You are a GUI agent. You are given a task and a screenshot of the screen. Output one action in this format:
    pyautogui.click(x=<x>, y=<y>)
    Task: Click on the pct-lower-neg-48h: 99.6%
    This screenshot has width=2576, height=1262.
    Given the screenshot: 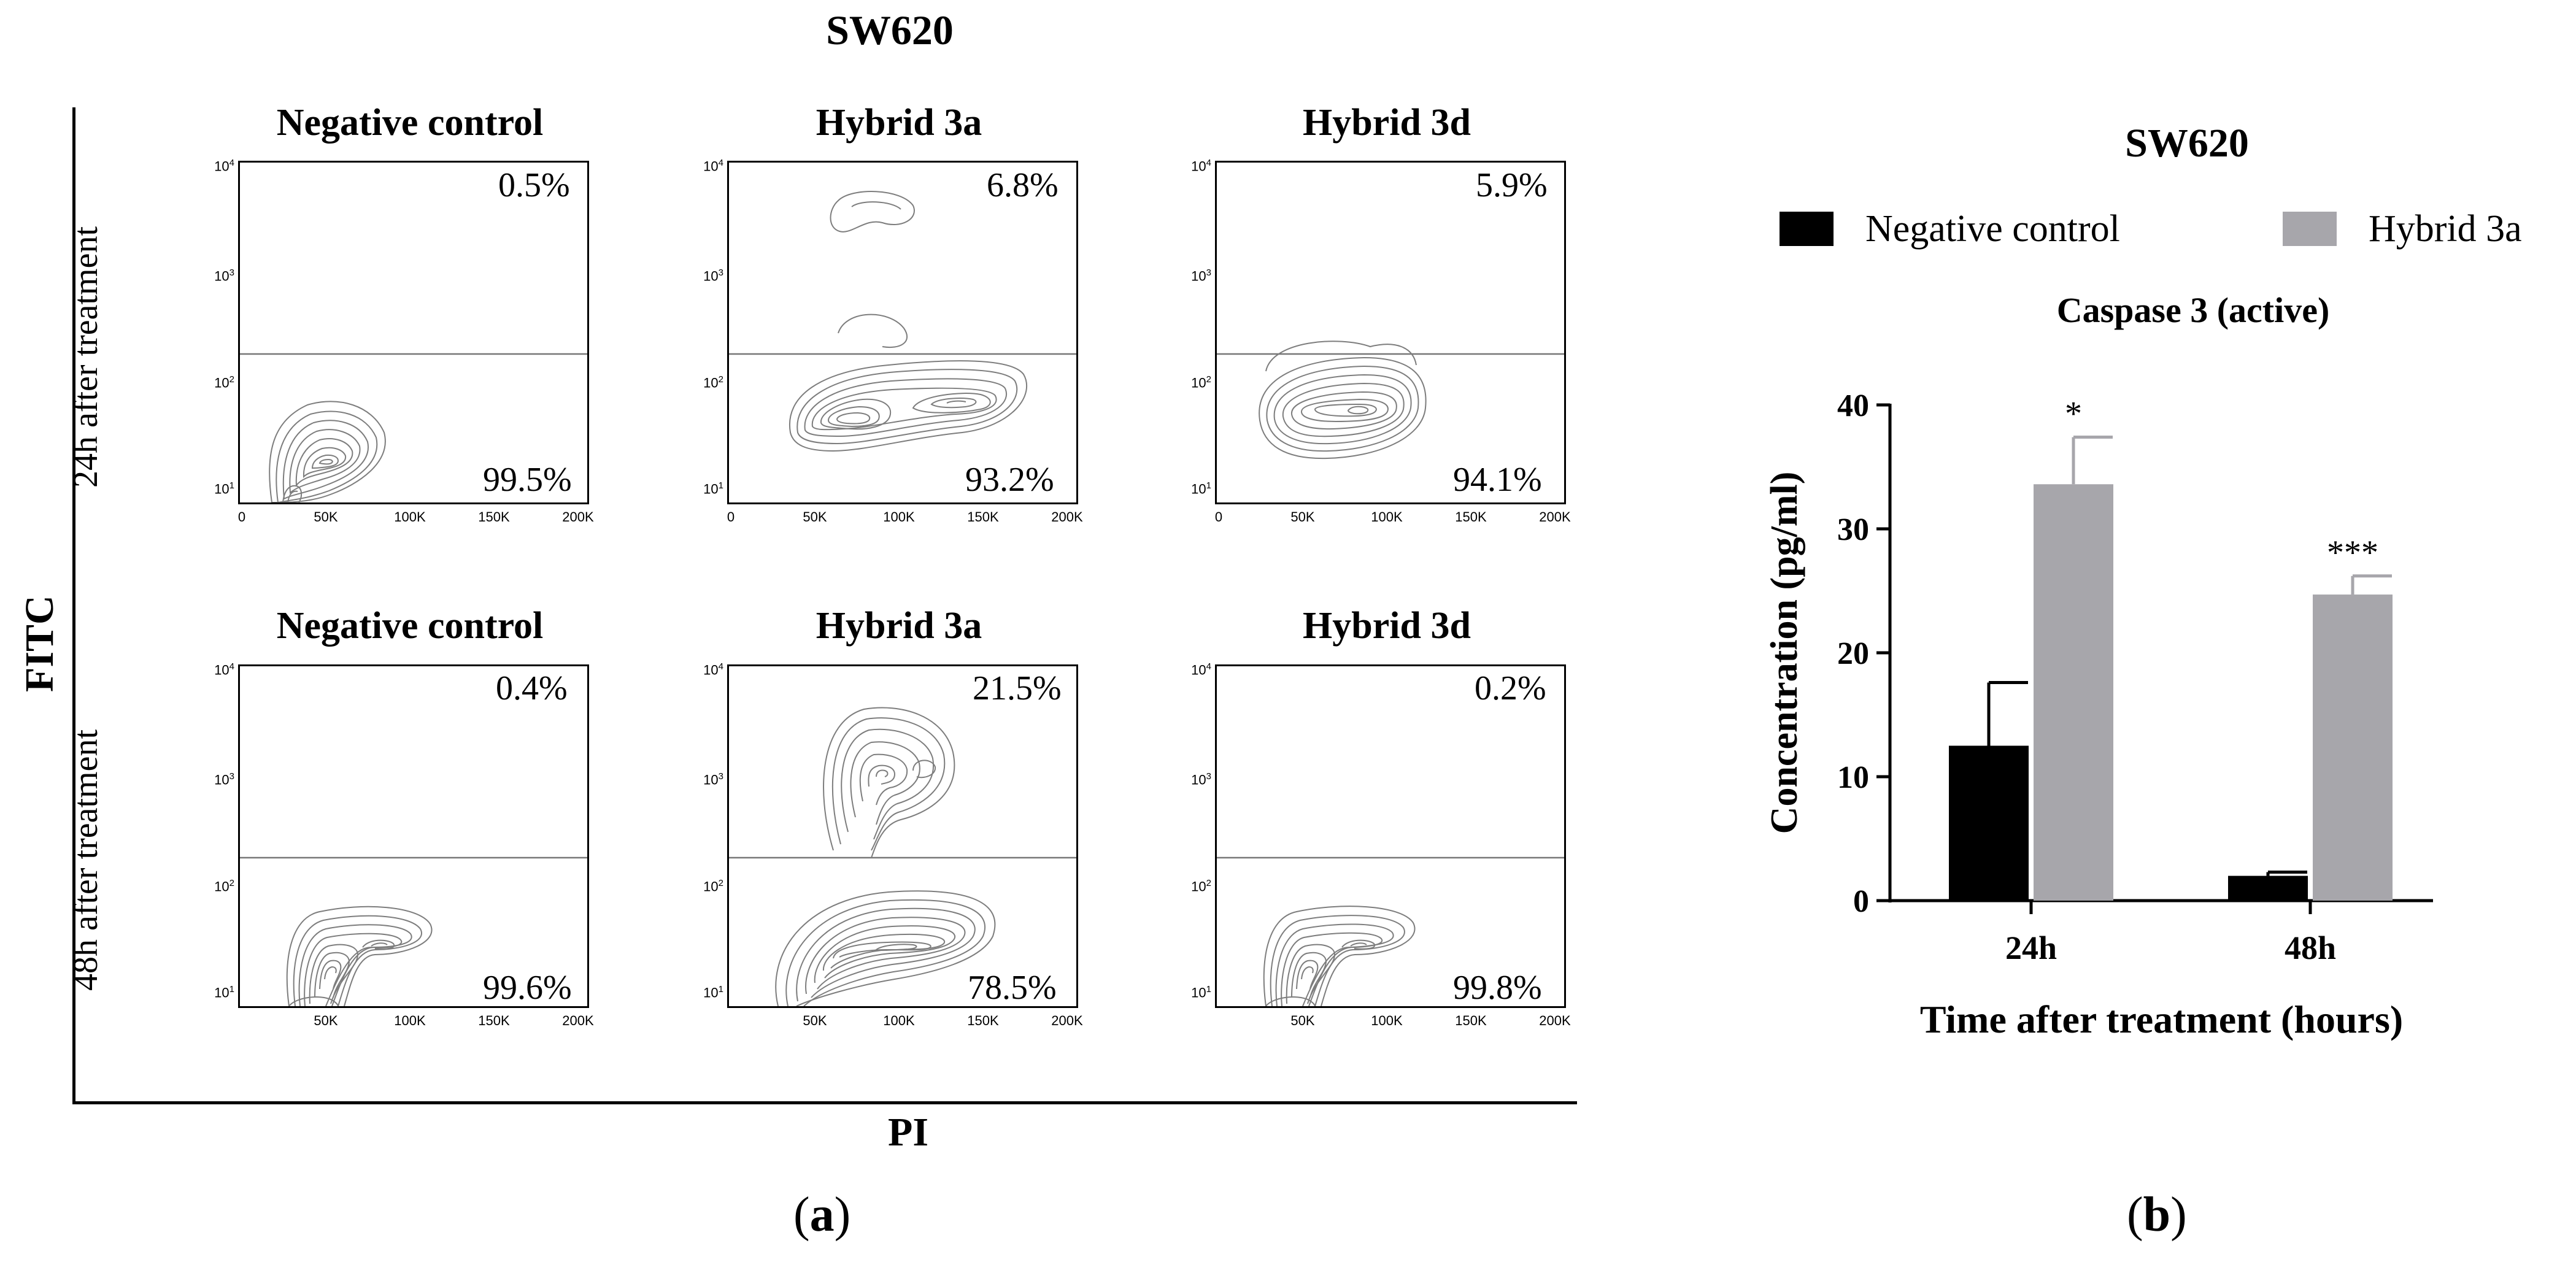 What is the action you would take?
    pyautogui.click(x=527, y=988)
    